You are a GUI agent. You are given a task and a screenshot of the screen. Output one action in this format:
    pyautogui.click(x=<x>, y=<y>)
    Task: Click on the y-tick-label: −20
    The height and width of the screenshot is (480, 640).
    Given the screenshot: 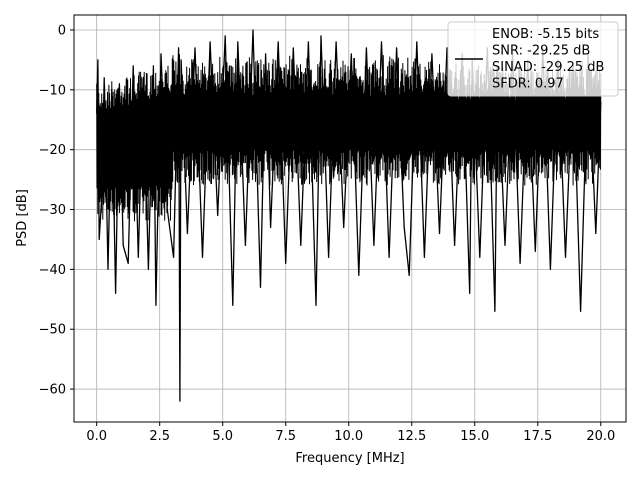 What is the action you would take?
    pyautogui.click(x=52, y=150)
    